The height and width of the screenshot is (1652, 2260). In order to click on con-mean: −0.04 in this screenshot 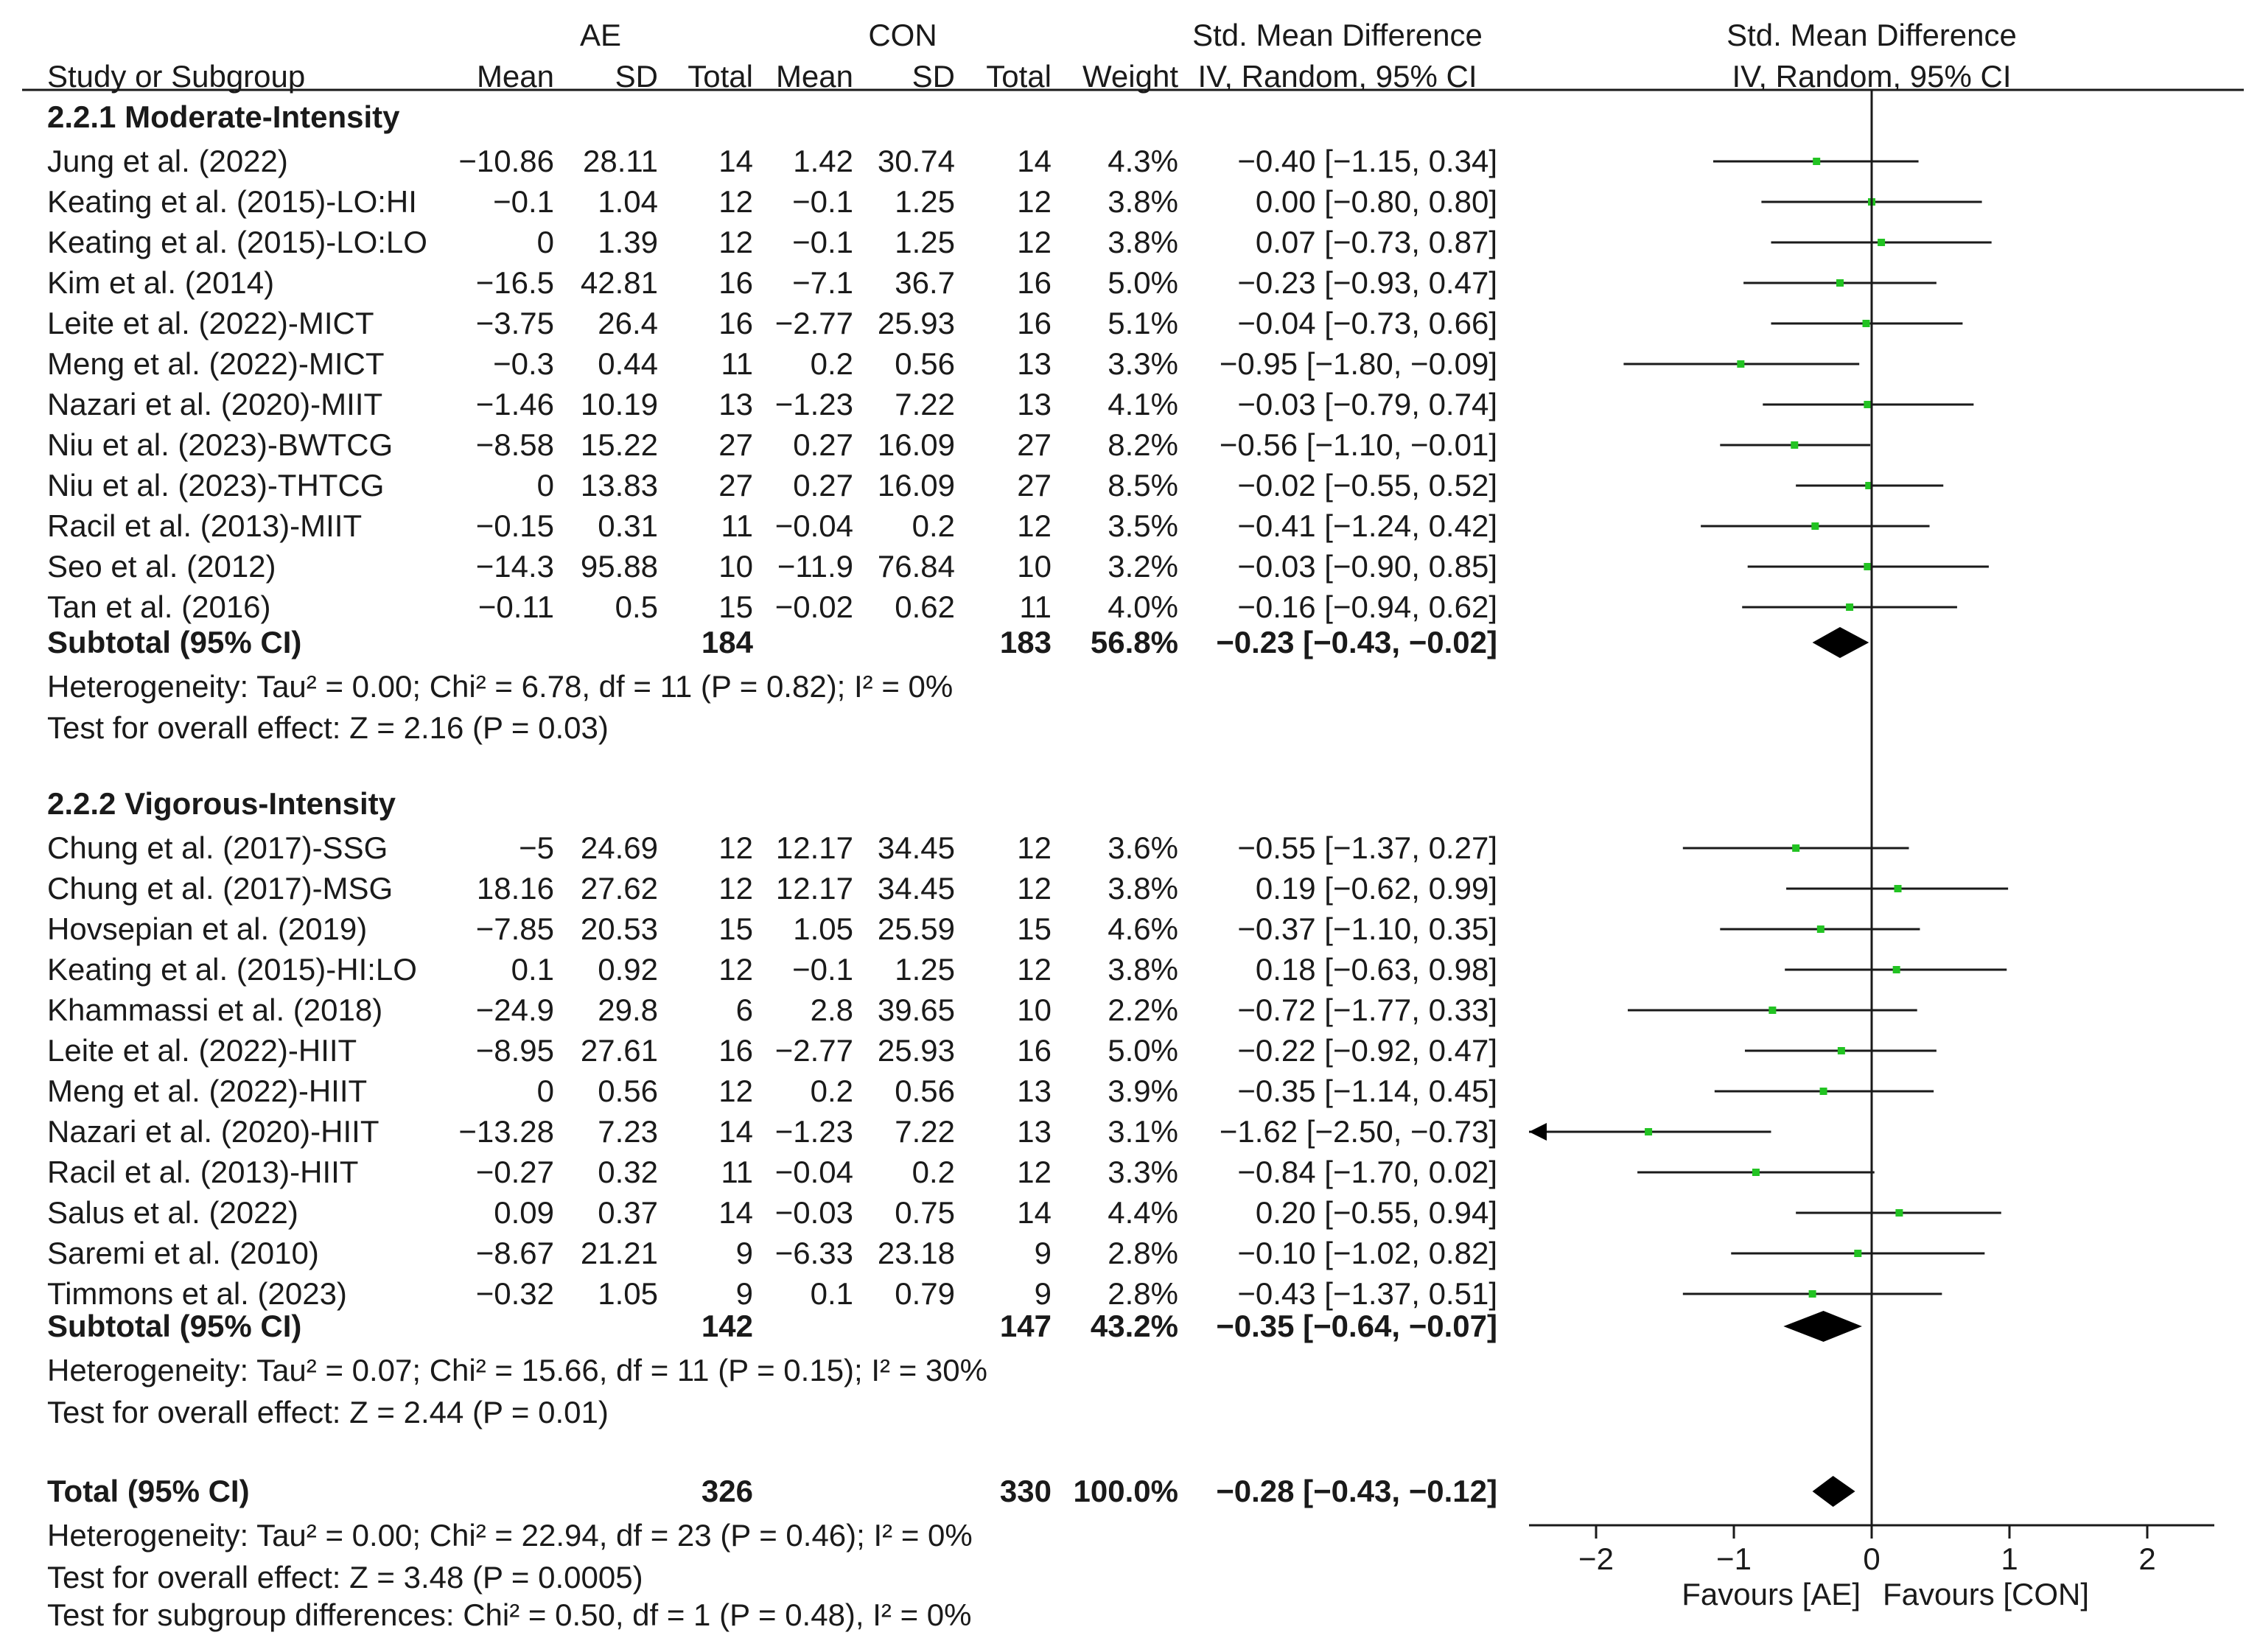, I will do `click(814, 525)`.